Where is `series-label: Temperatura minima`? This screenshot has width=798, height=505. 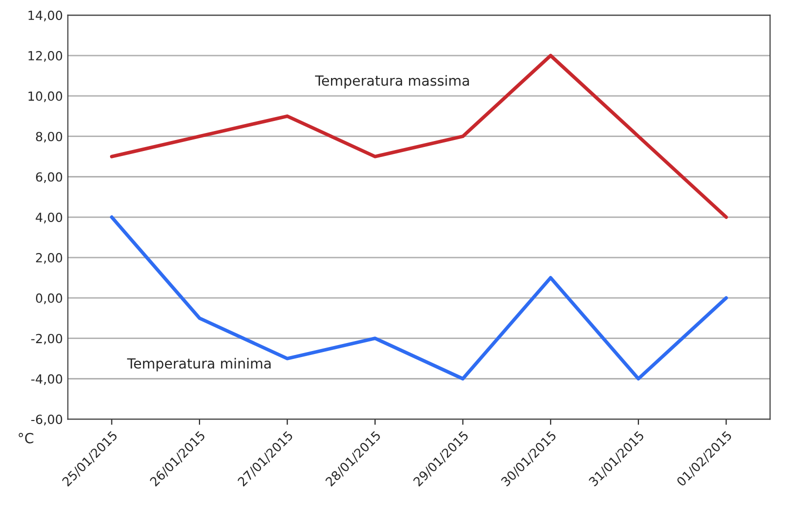
series-label: Temperatura minima is located at coordinates (199, 365).